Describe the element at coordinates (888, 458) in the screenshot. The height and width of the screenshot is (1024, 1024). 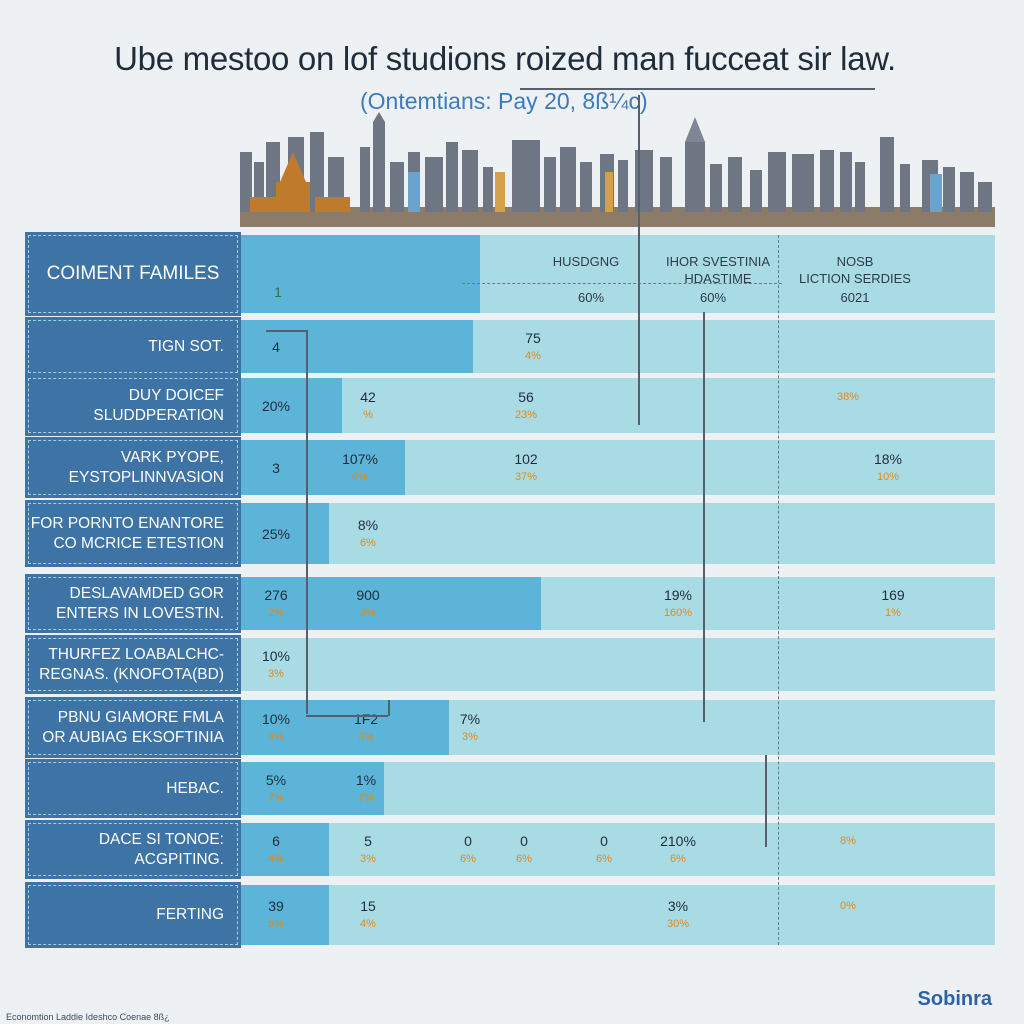
I see `cell-value: 18%` at that location.